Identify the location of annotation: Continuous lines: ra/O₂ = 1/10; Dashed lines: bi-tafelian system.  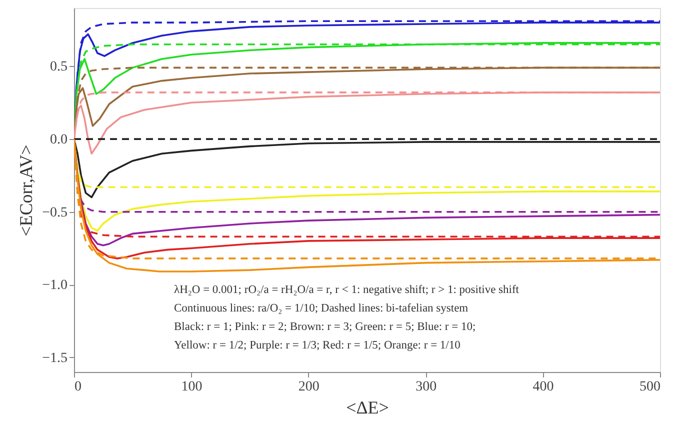
(321, 308).